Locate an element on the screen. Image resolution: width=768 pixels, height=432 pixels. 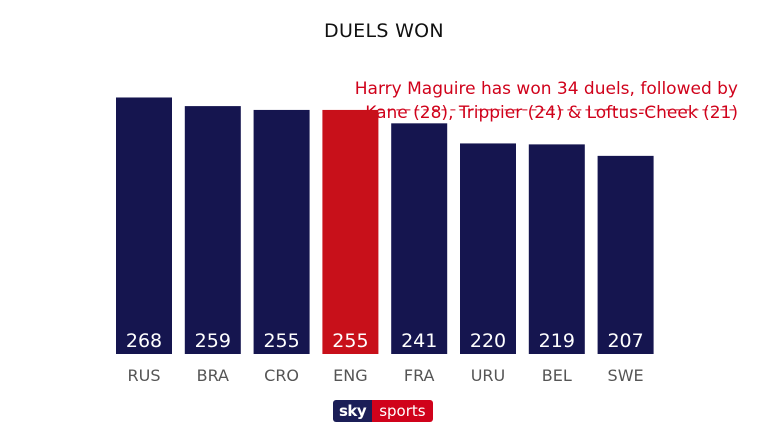
bar-rus is located at coordinates (144, 225).